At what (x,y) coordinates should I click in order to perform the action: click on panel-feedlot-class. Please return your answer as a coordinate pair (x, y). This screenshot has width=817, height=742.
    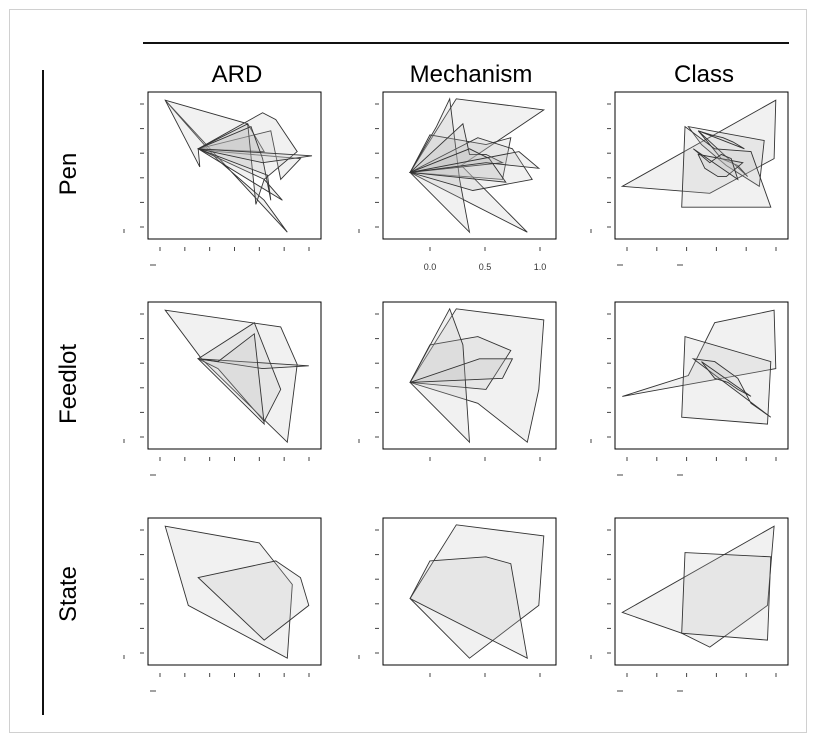
    Looking at the image, I should click on (689, 388).